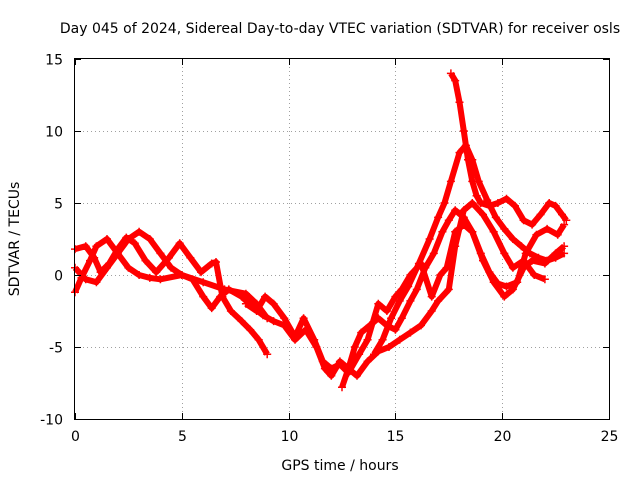 The width and height of the screenshot is (640, 480). What do you see at coordinates (51, 421) in the screenshot?
I see `y-tick-label: -10` at bounding box center [51, 421].